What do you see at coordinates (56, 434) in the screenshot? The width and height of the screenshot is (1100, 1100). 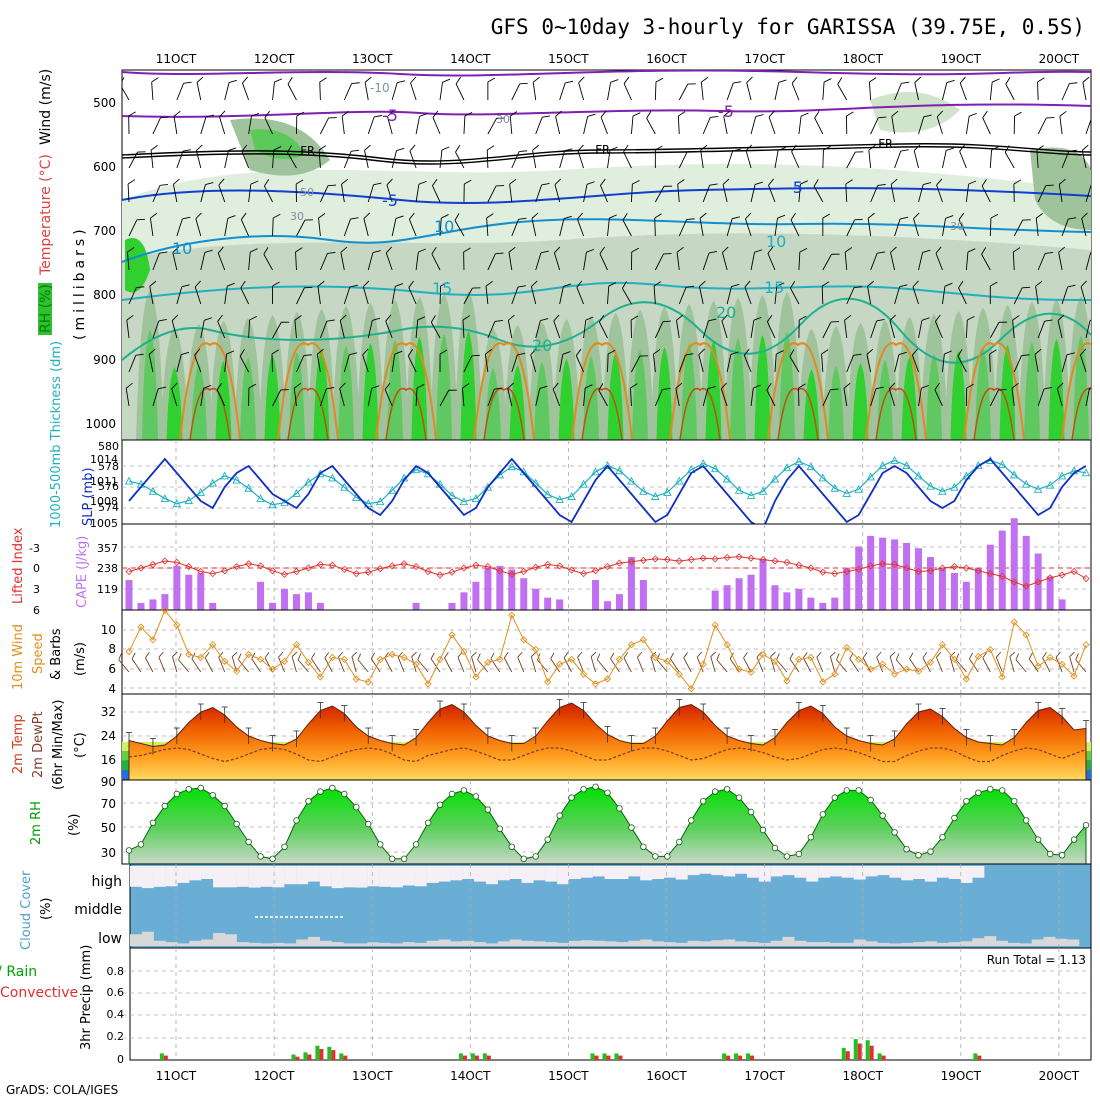 I see `thickness-label: 1000-500mb Thickness (dm)` at bounding box center [56, 434].